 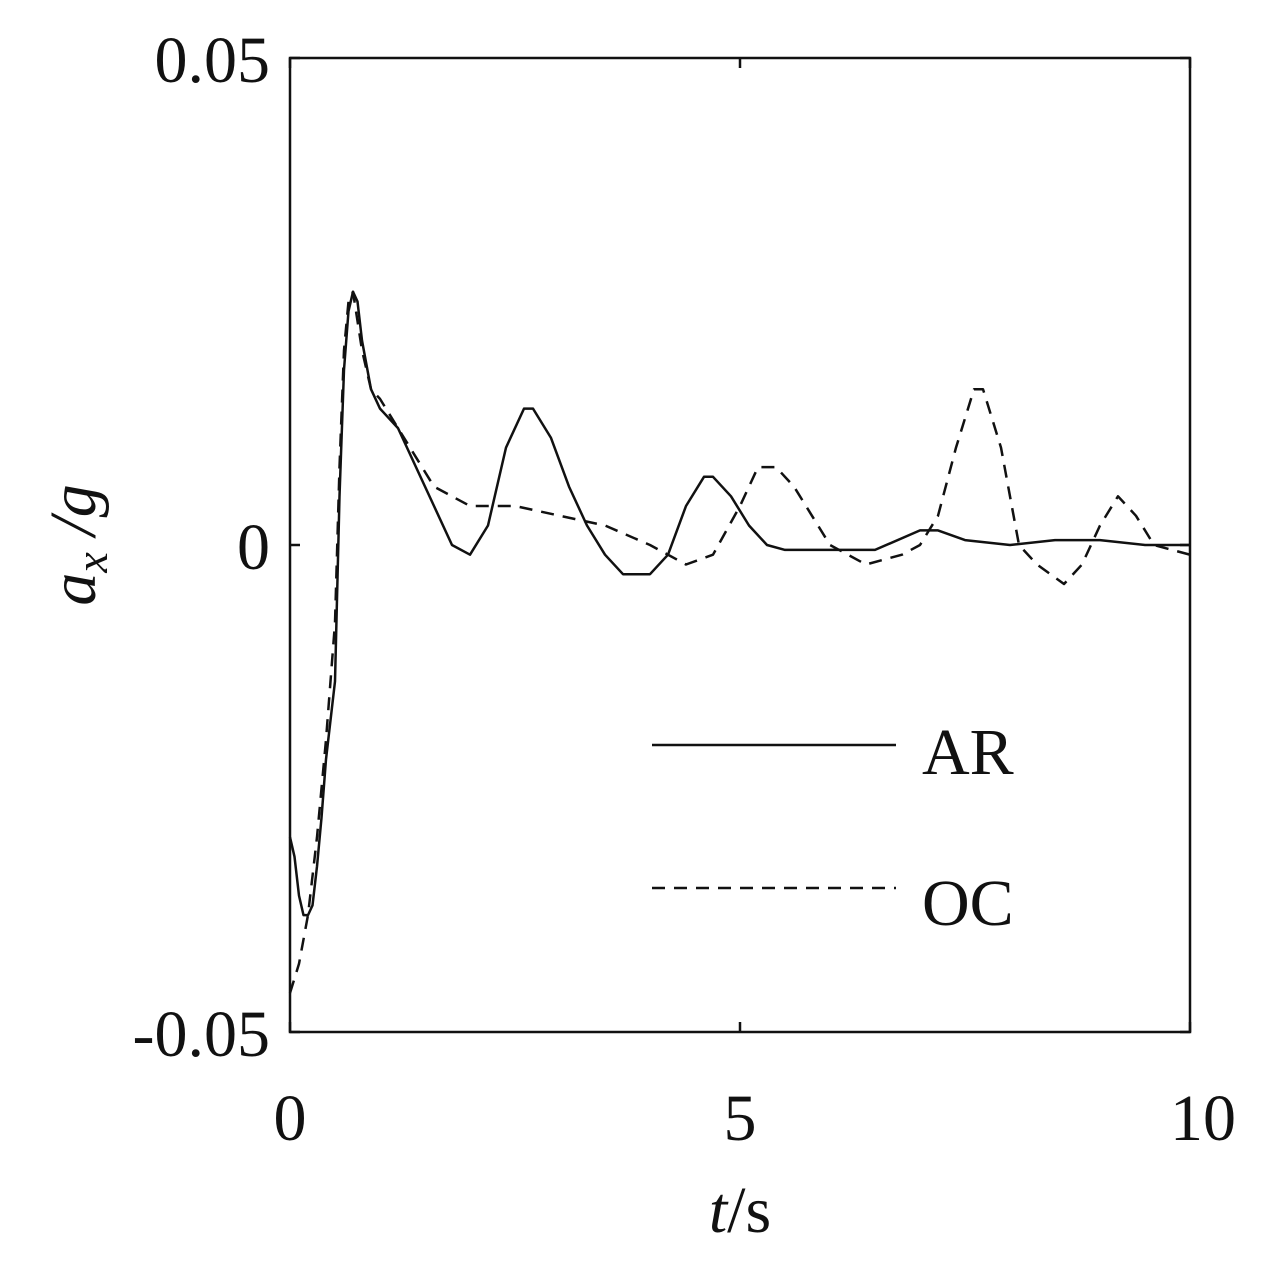 I want to click on y-axis-variable: a, so click(x=73, y=589).